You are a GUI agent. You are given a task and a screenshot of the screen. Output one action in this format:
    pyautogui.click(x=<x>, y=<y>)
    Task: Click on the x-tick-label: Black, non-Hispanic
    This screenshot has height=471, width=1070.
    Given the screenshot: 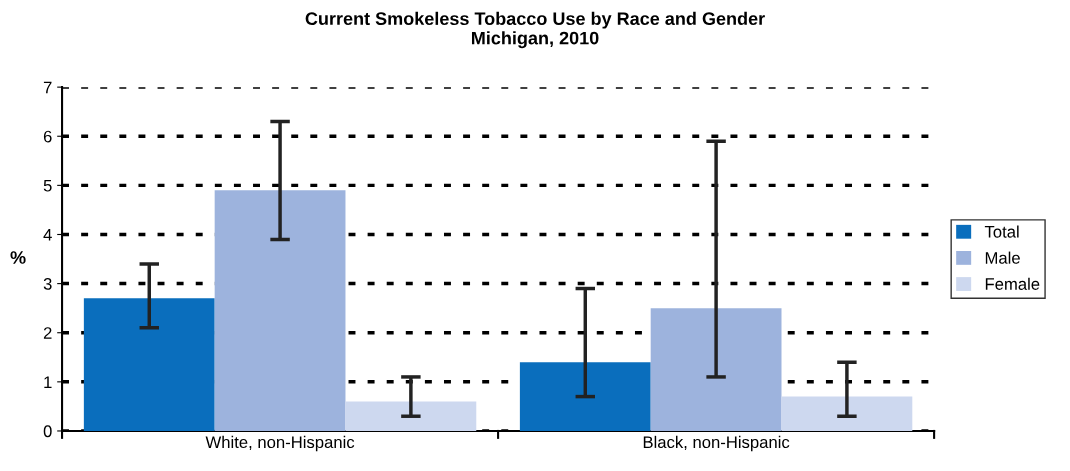 What is the action you would take?
    pyautogui.click(x=716, y=443)
    